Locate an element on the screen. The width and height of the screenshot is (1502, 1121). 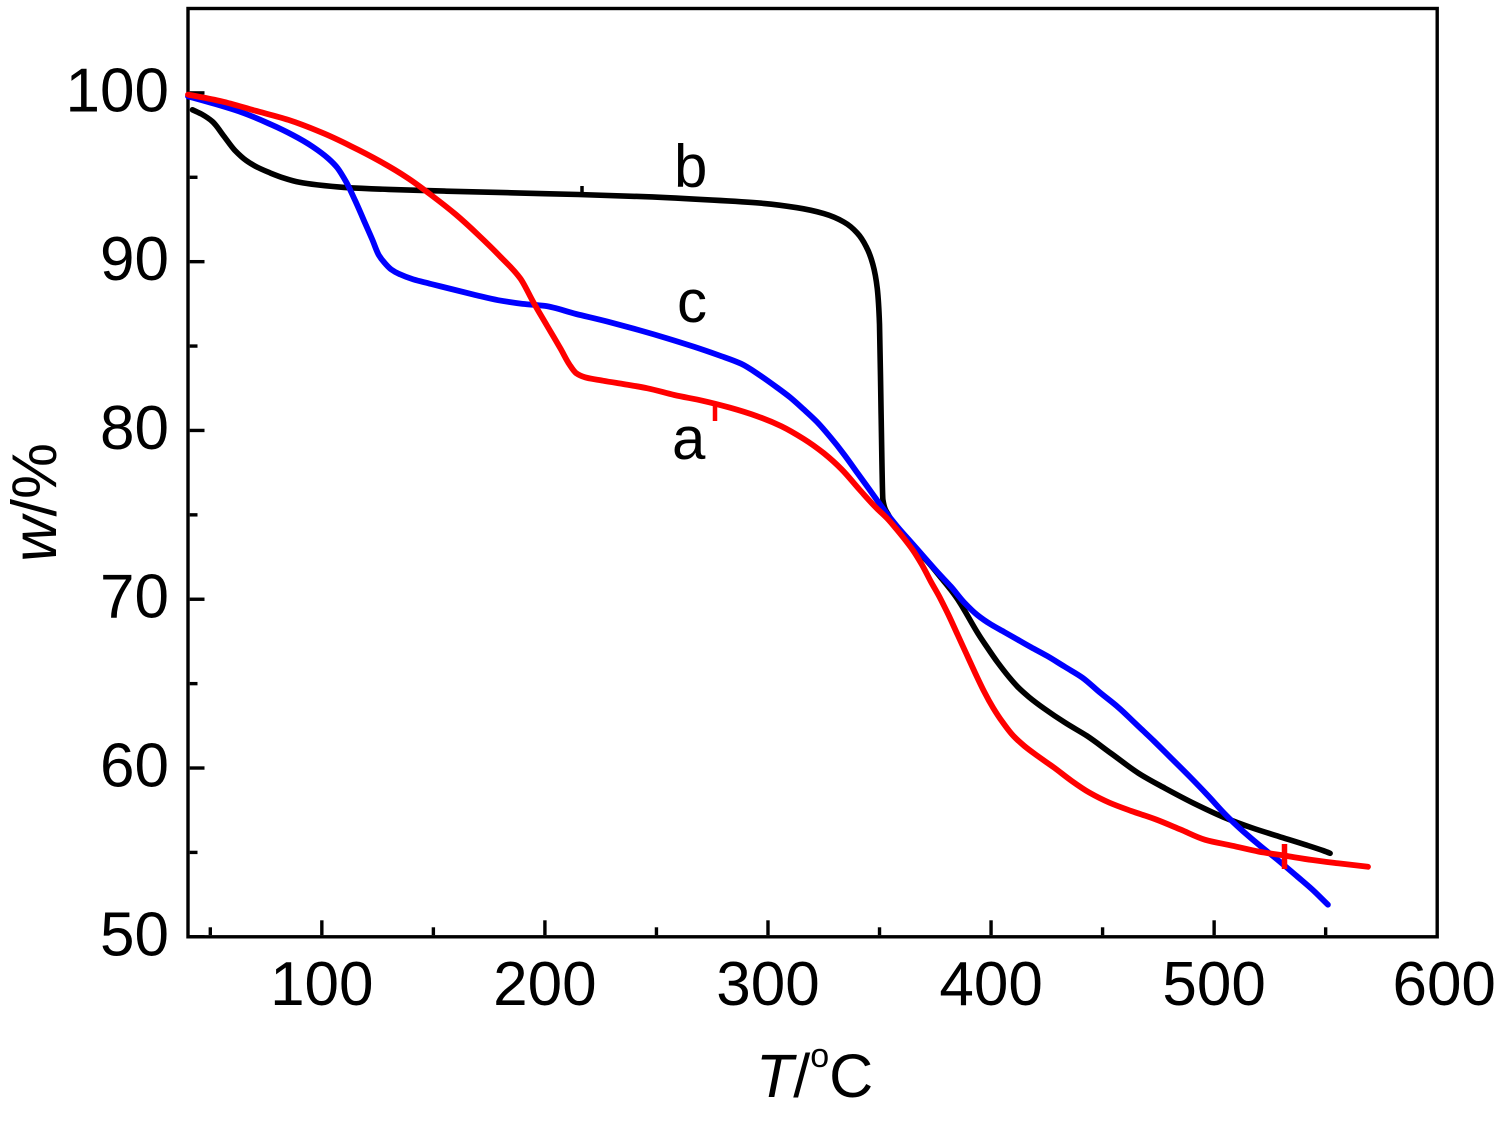
svg-text: 60 is located at coordinates (134, 766).